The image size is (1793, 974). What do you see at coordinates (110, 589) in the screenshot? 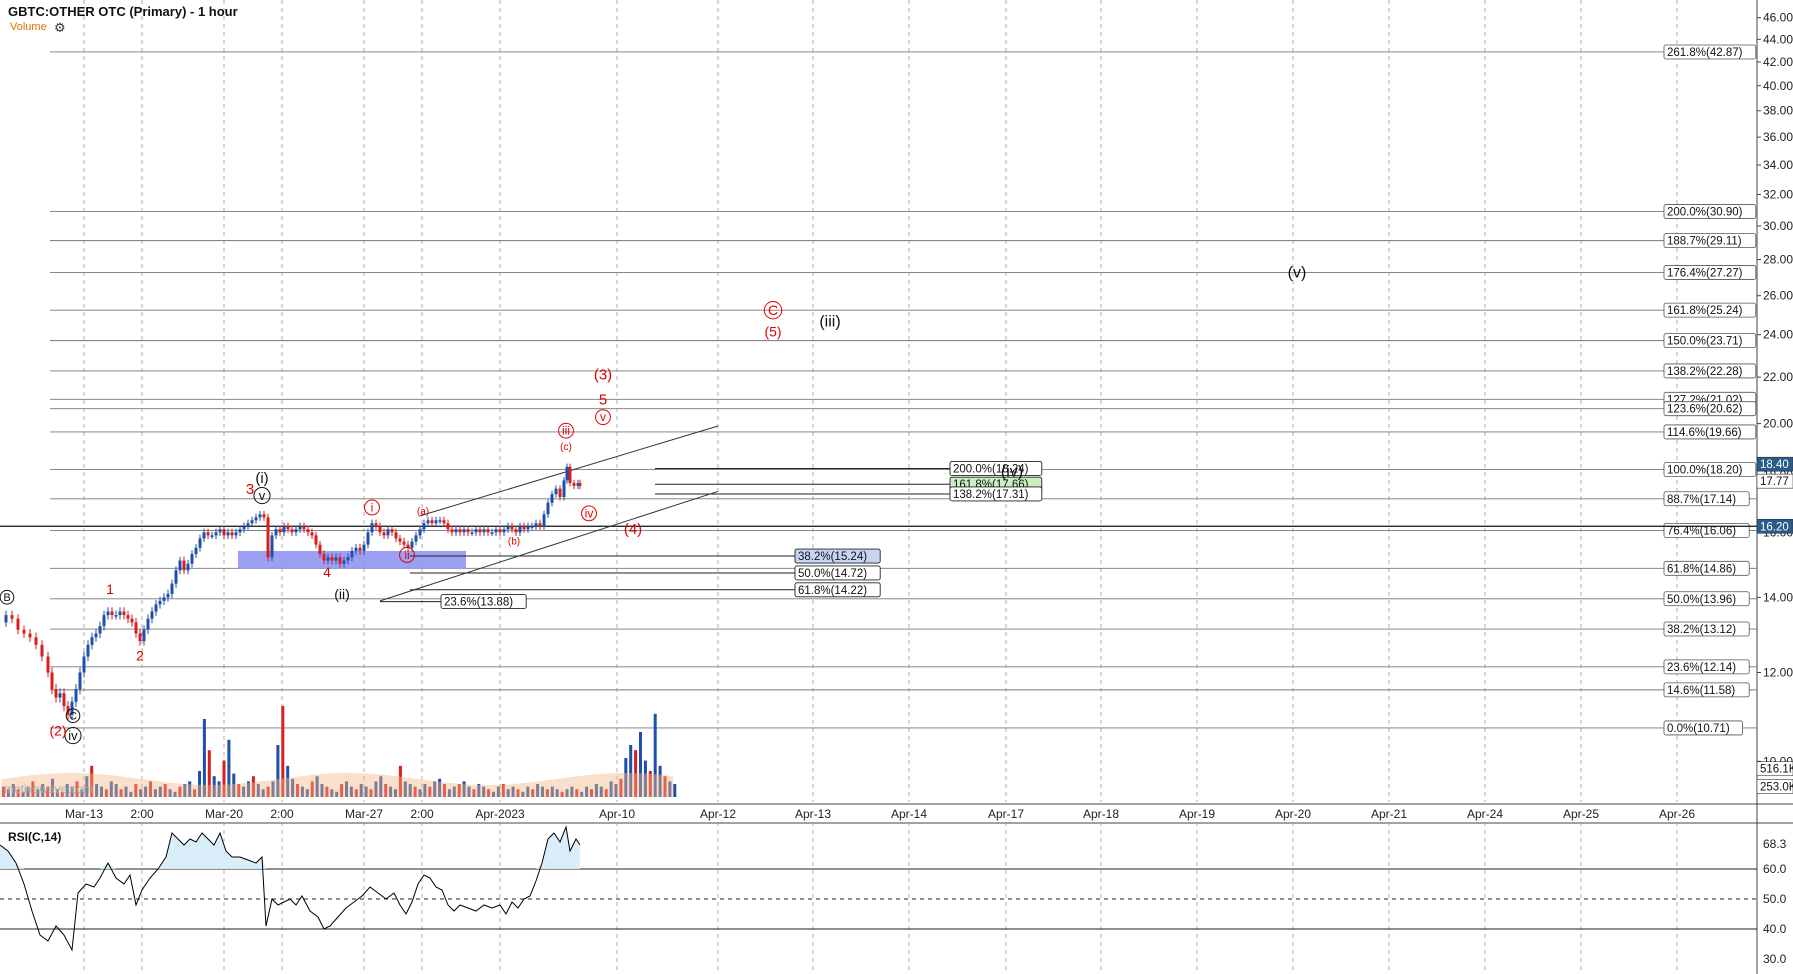
I see `wave-label: 1` at bounding box center [110, 589].